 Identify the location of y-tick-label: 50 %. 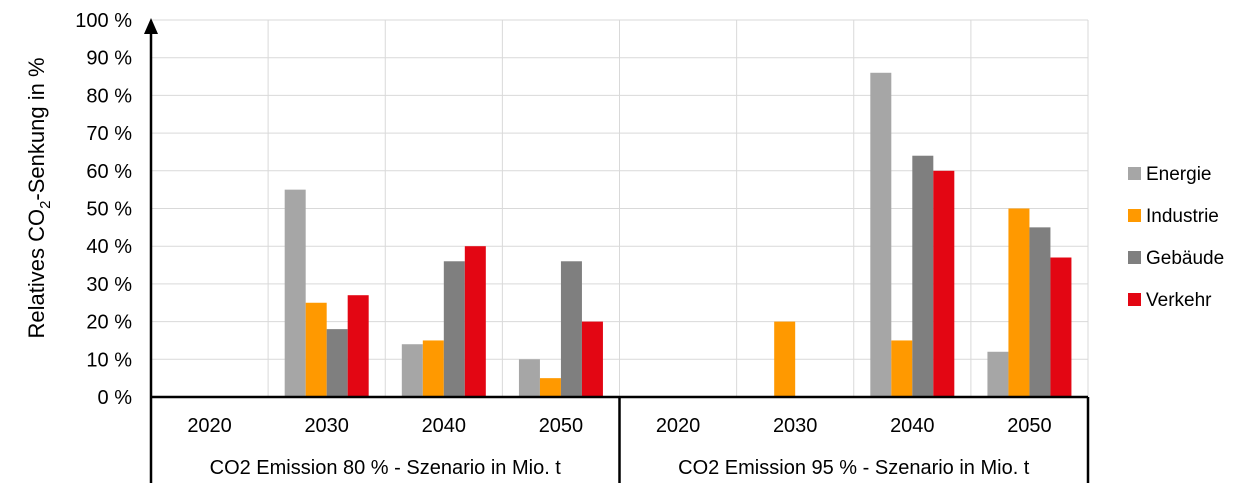
(109, 210).